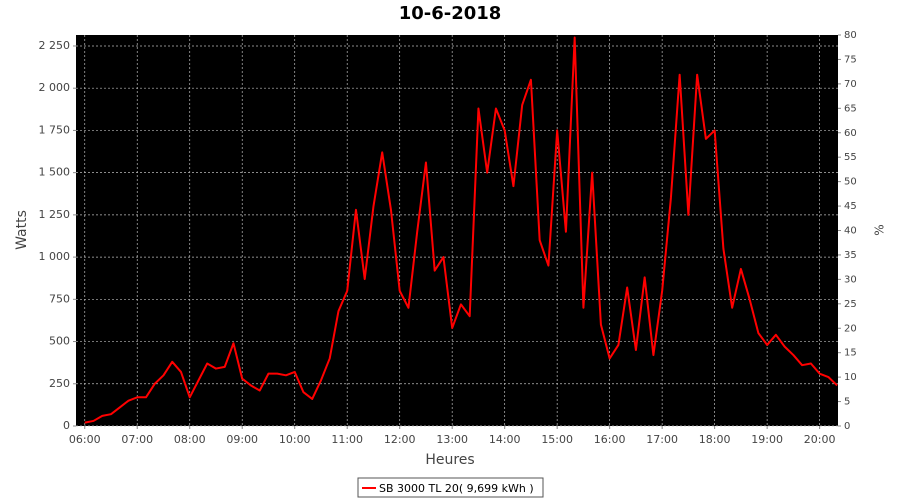  What do you see at coordinates (59, 383) in the screenshot?
I see `y-tick-label: 250` at bounding box center [59, 383].